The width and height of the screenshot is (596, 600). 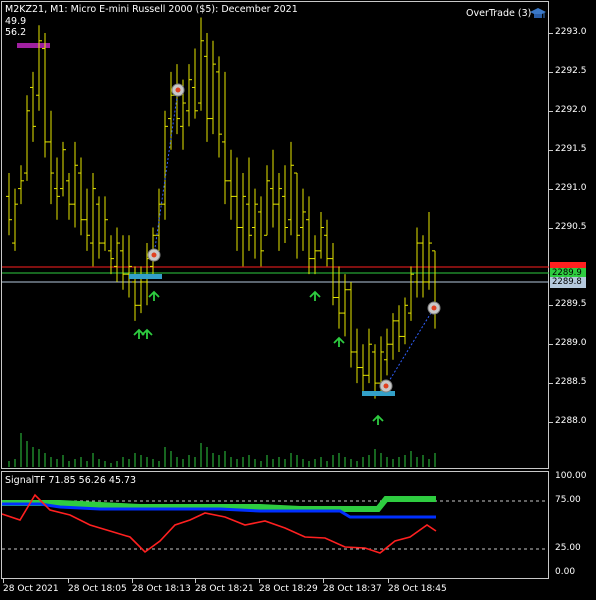 What do you see at coordinates (571, 226) in the screenshot?
I see `price-label: 2290.5` at bounding box center [571, 226].